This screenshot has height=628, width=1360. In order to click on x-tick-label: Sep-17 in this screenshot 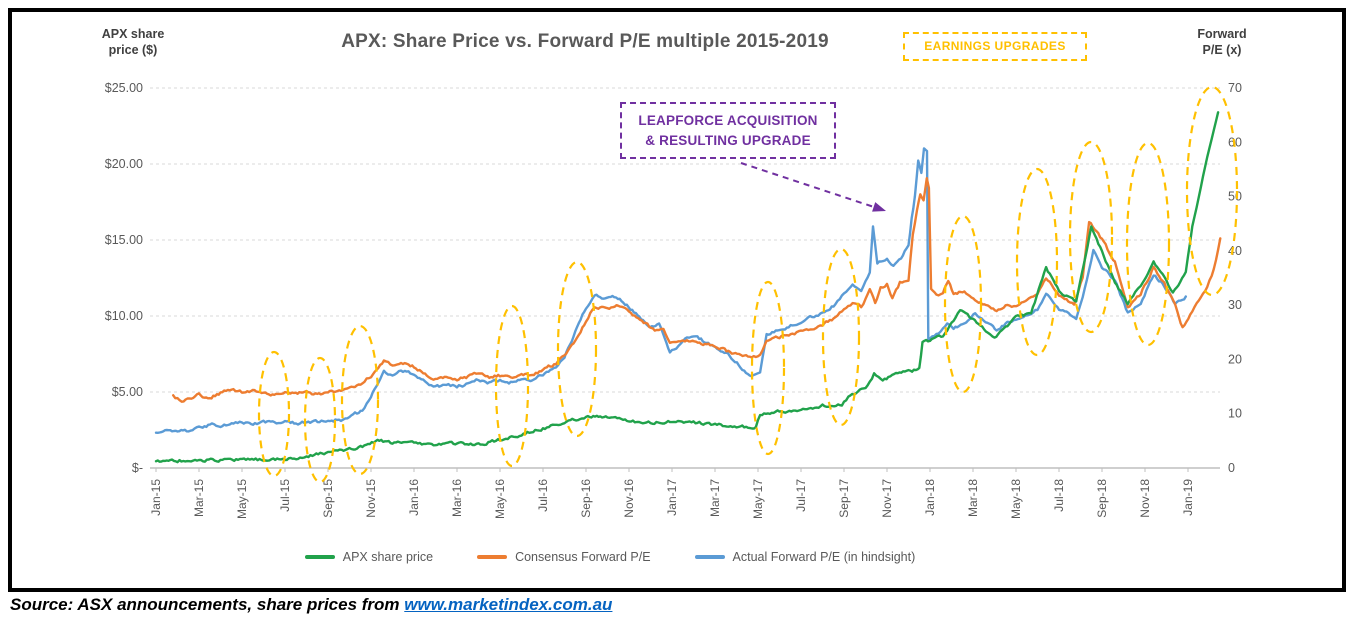, I will do `click(844, 498)`.